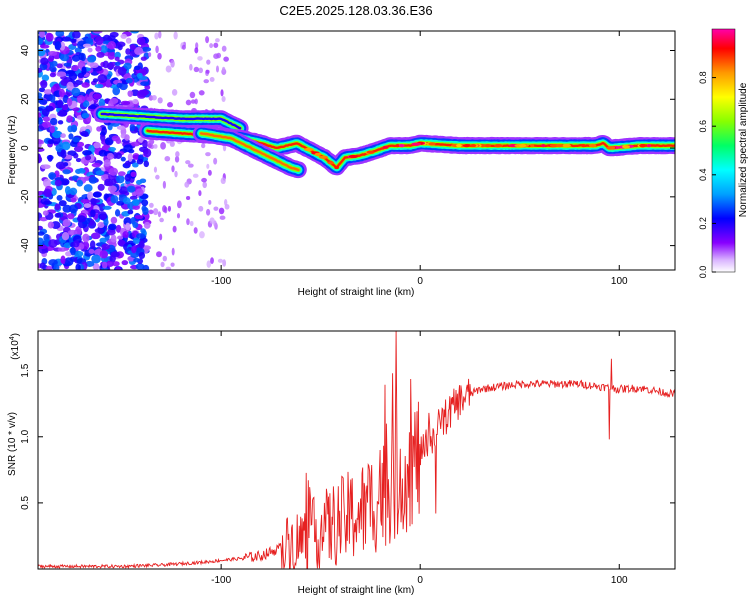 This screenshot has height=600, width=750. I want to click on svg-text: (x104), so click(15, 346).